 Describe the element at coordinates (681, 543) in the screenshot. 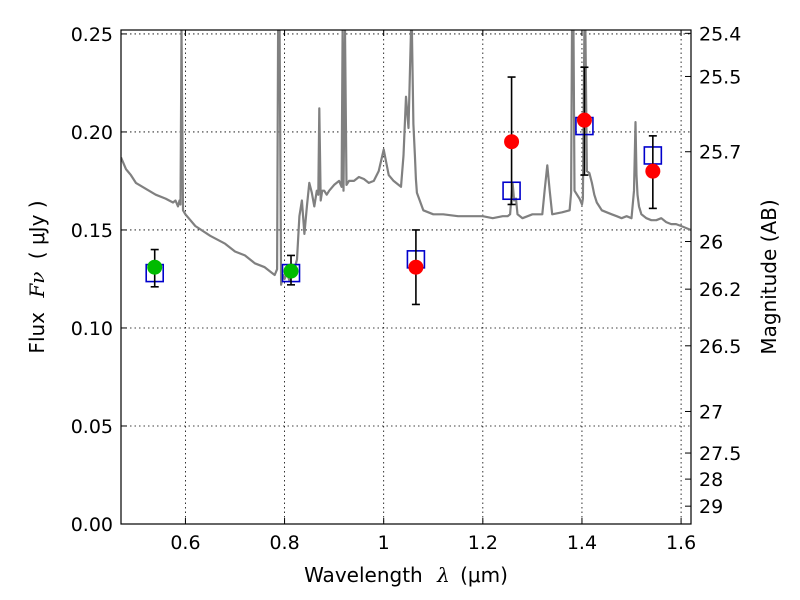

I see `x-tick-label: 1.6` at that location.